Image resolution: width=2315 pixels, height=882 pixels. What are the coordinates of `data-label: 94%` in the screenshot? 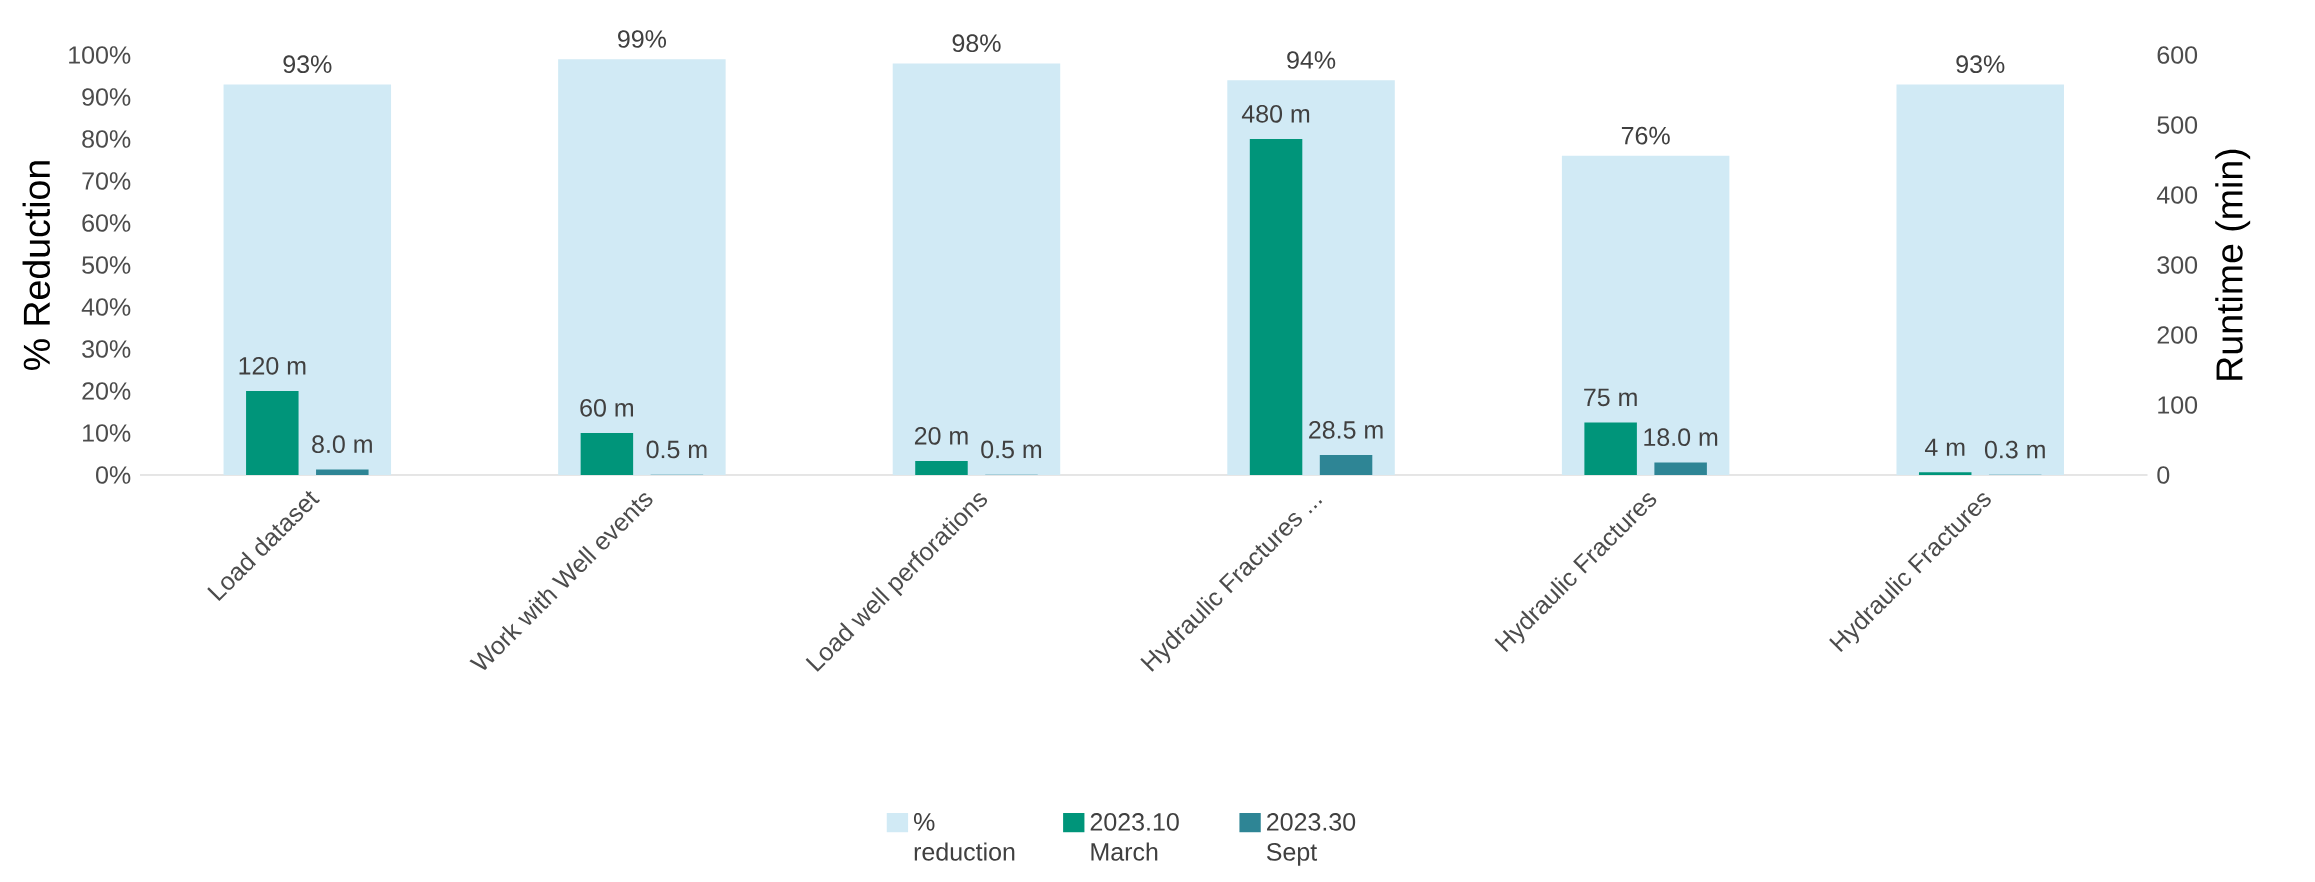 It's located at (1311, 59).